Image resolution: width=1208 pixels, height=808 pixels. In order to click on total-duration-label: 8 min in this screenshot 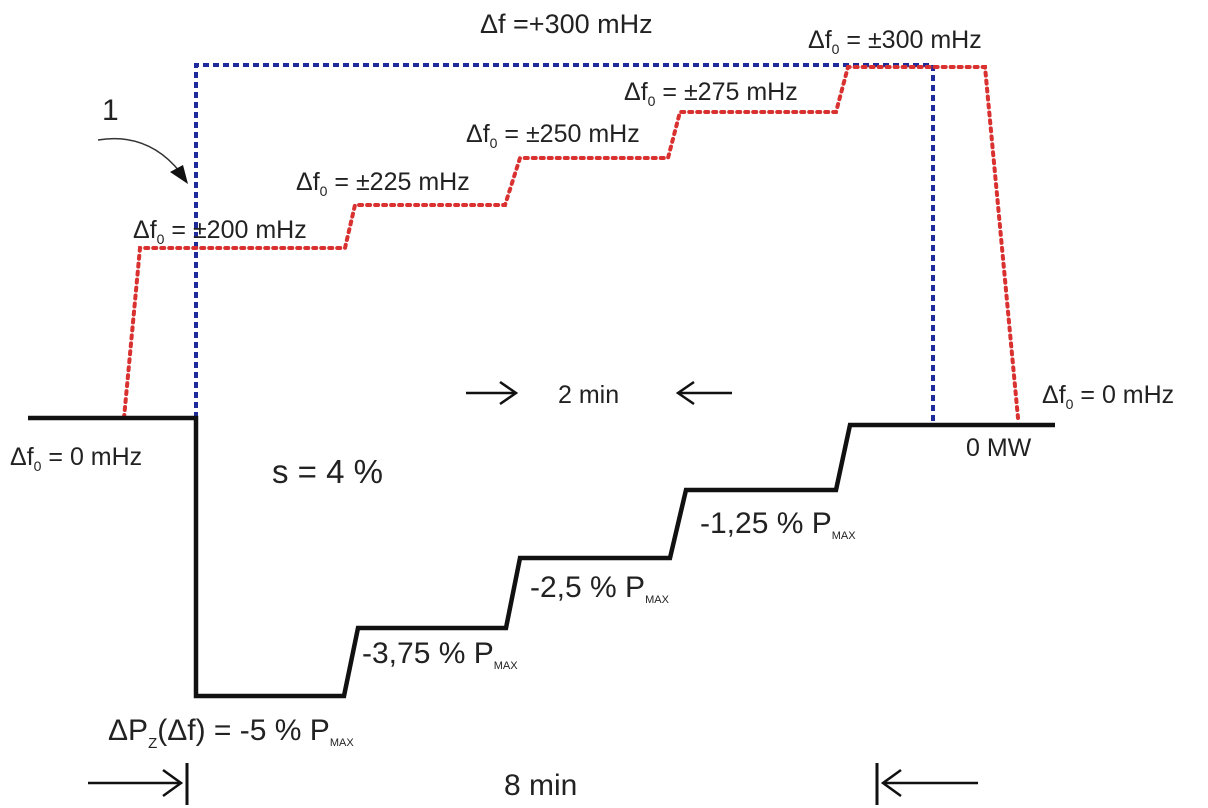, I will do `click(540, 785)`.